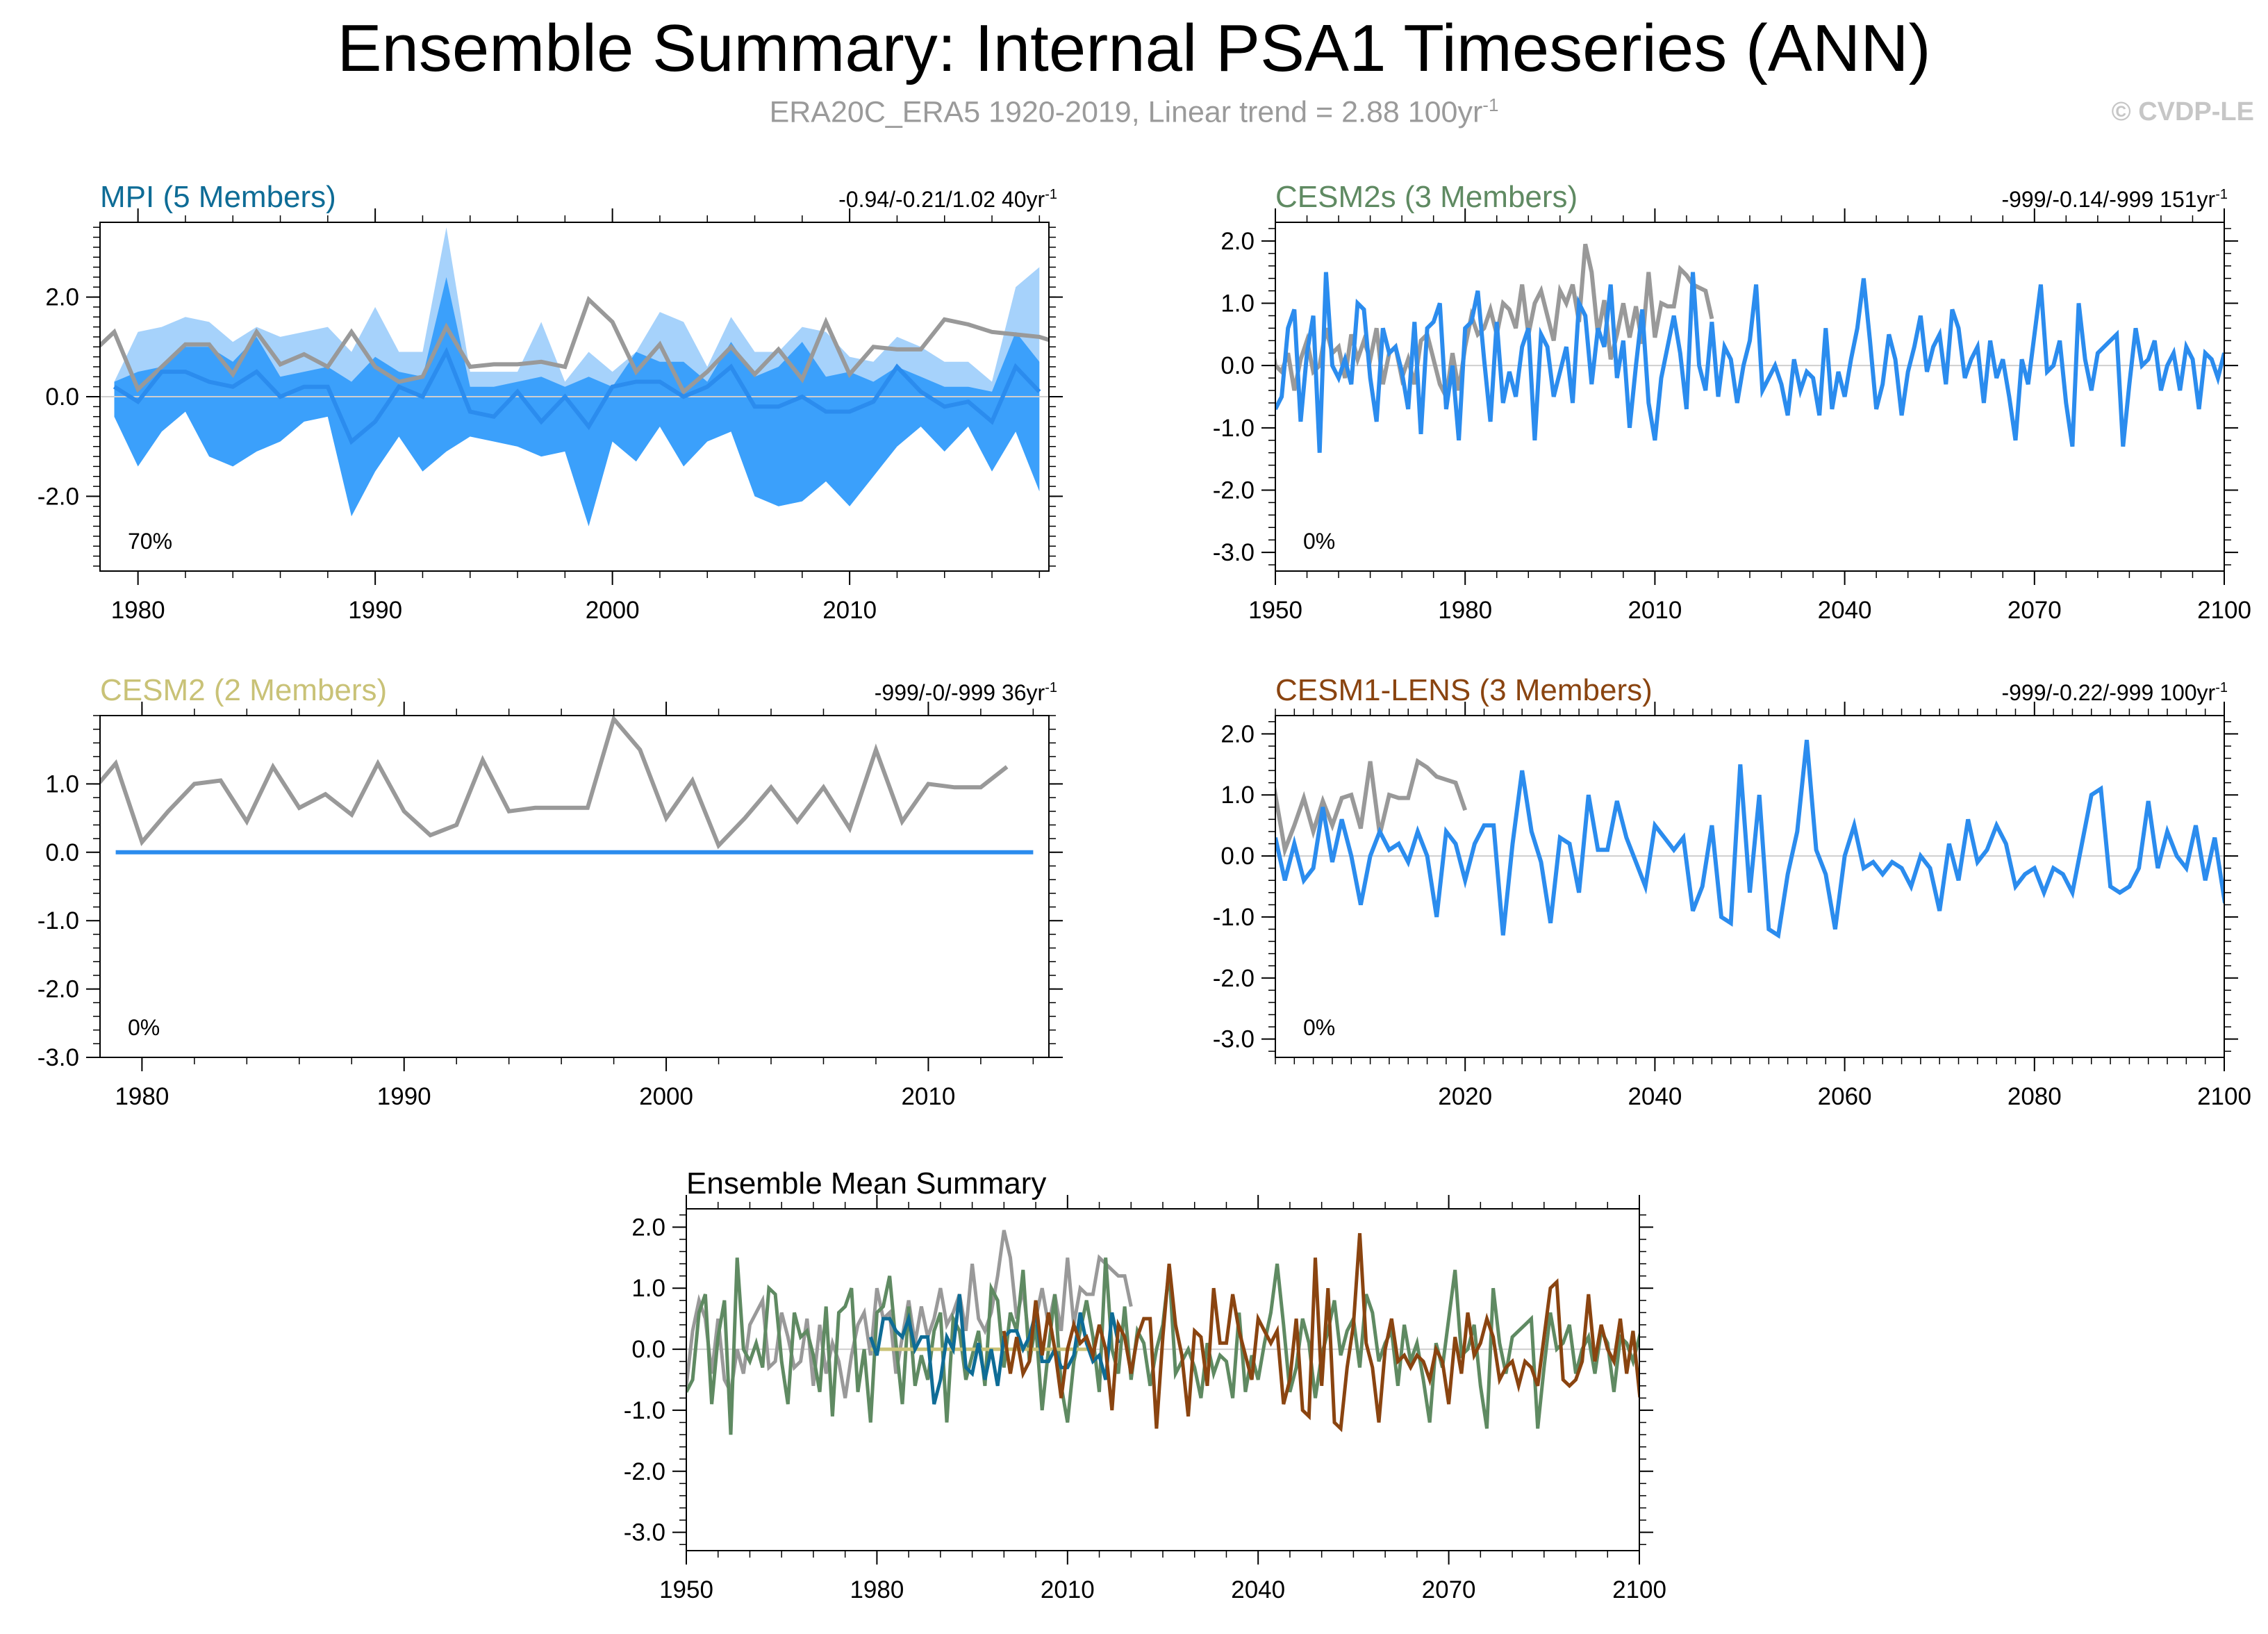  What do you see at coordinates (59, 1057) in the screenshot?
I see `cesm2-ytick-label: -3.0` at bounding box center [59, 1057].